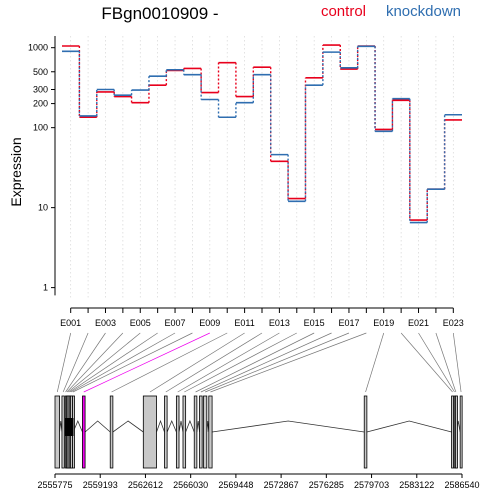 This screenshot has height=504, width=504. Describe the element at coordinates (38, 48) in the screenshot. I see `y-tick-label-1000: 1000` at that location.